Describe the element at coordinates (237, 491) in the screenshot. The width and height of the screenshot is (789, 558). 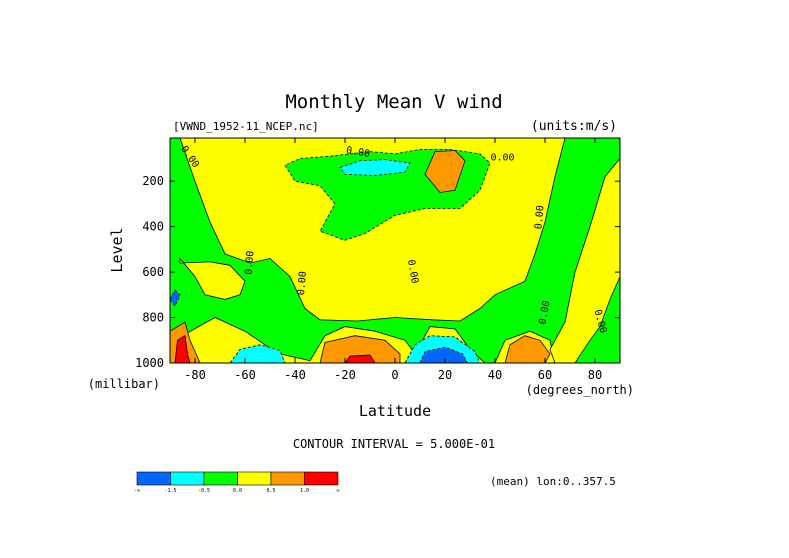
I see `legend-label-3: 0.0` at that location.